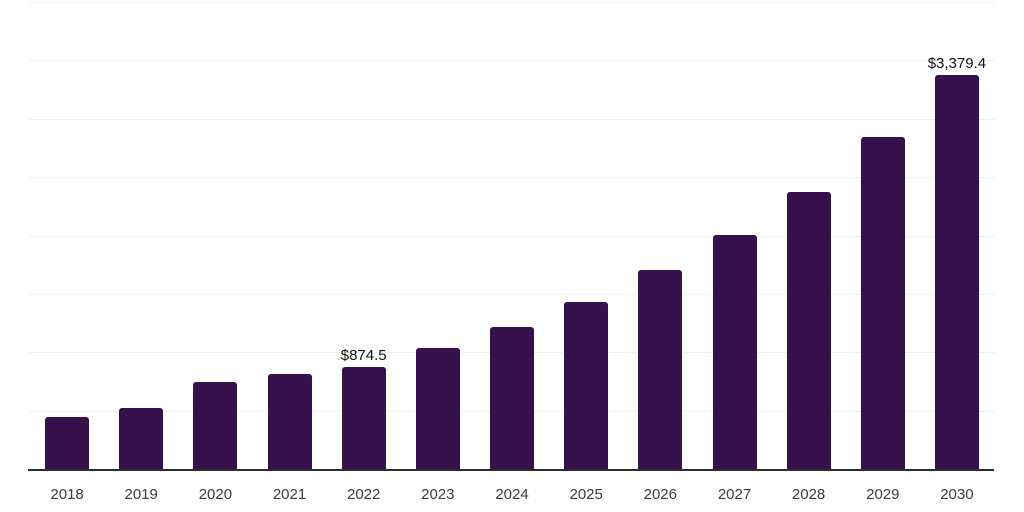  Describe the element at coordinates (215, 494) in the screenshot. I see `x-tick-2020: 2020` at that location.